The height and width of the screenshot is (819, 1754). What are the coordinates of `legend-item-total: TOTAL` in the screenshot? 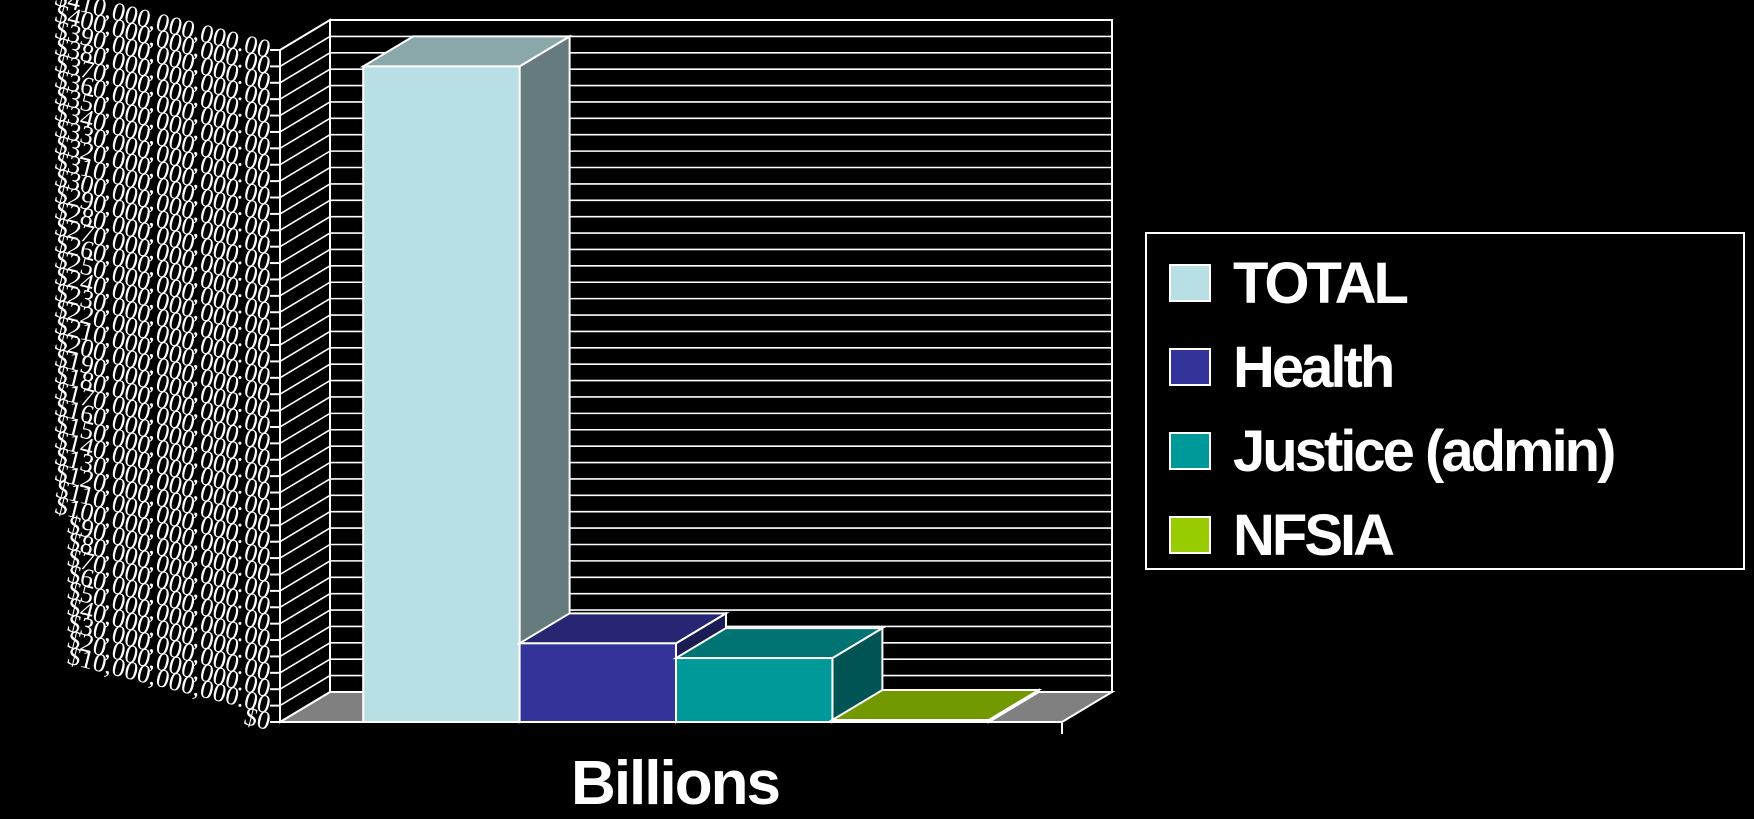 It's located at (1289, 283).